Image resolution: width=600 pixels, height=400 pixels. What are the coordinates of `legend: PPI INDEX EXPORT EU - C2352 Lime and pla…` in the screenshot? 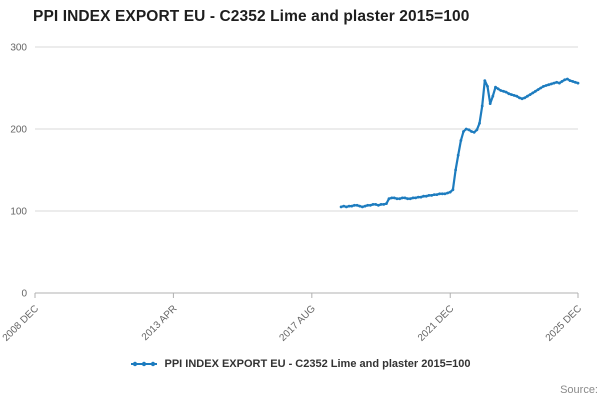 It's located at (300, 364).